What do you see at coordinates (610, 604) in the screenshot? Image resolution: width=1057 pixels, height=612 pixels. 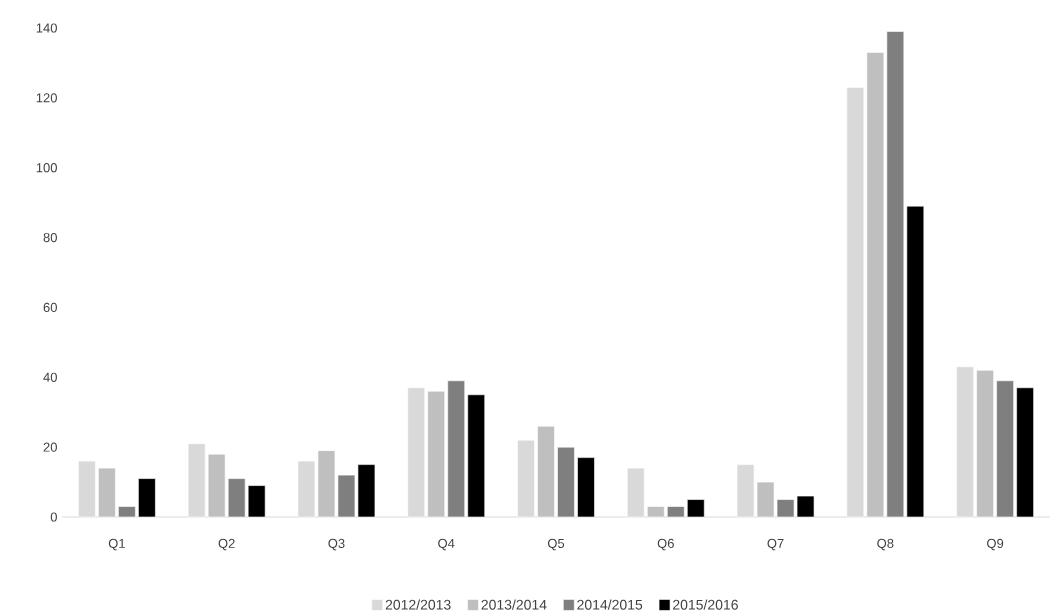 I see `legend-label: 2014/2015` at bounding box center [610, 604].